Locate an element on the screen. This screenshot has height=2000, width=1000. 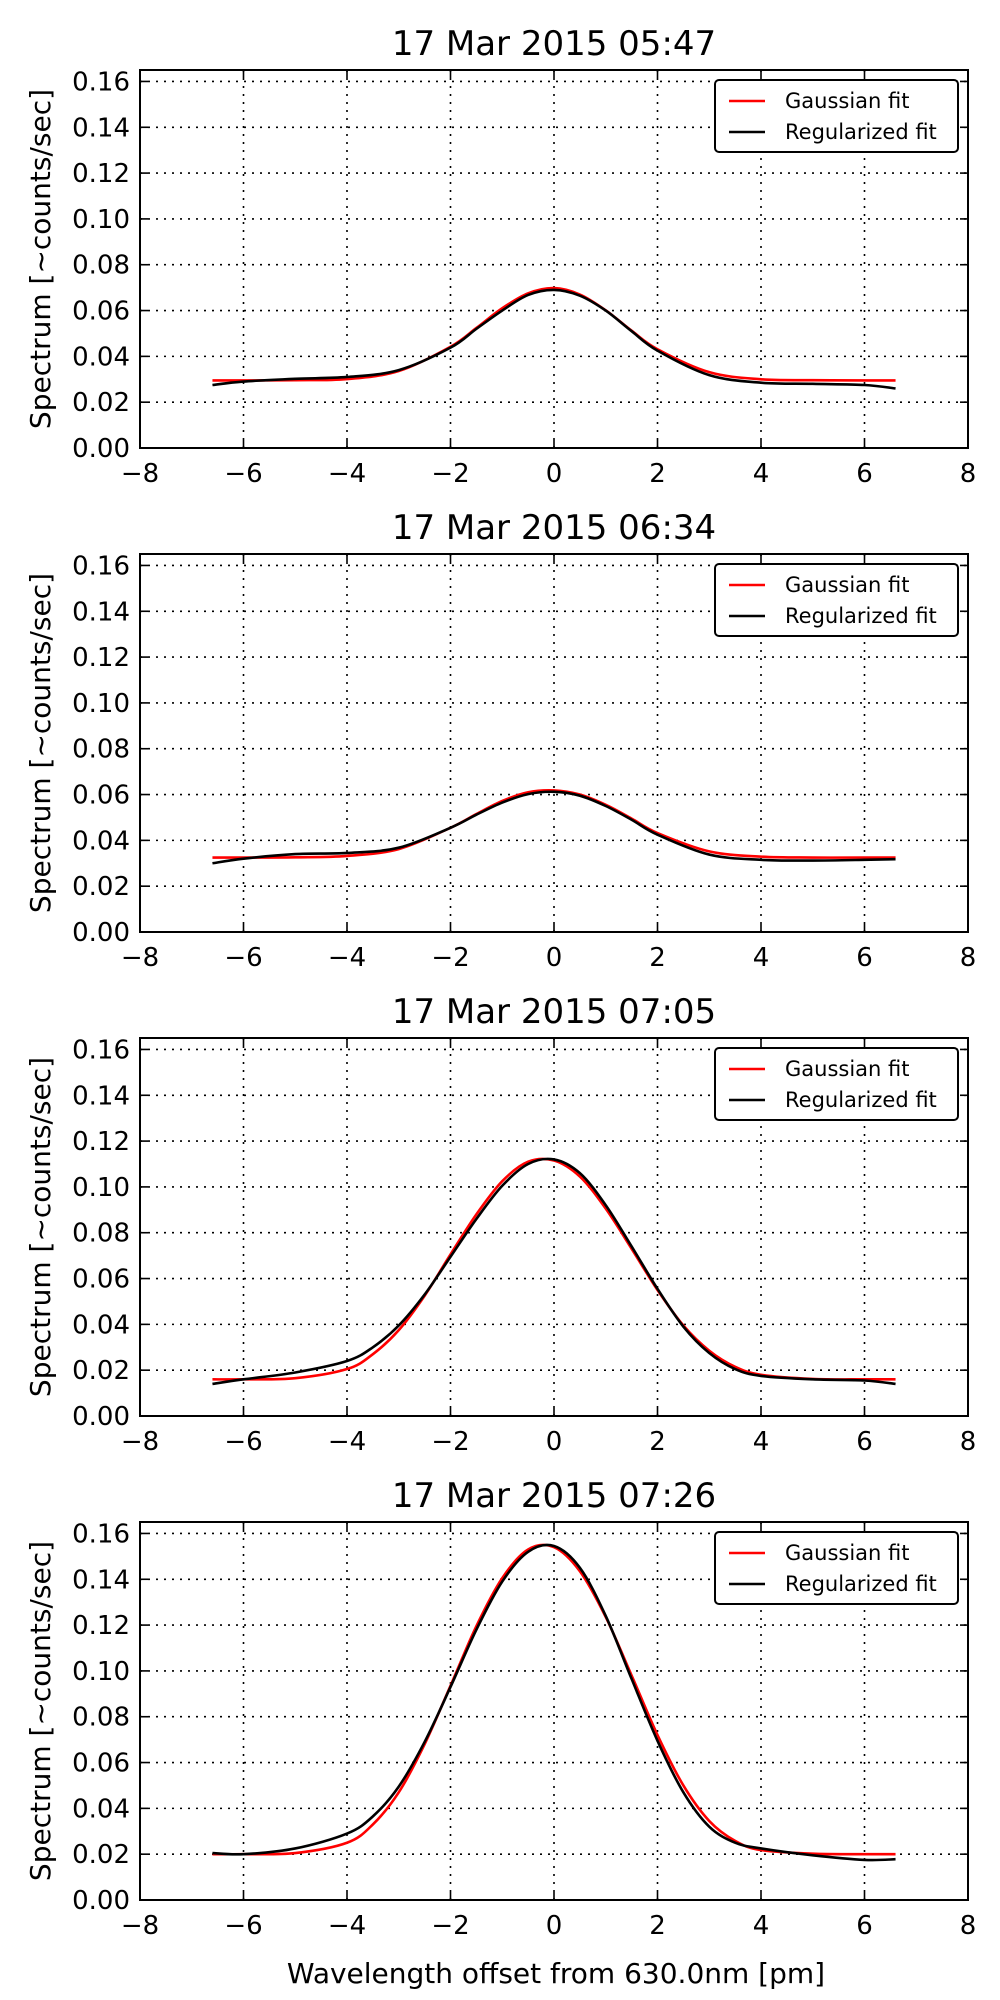
chart-title: 17 Mar 2015 07:05 is located at coordinates (554, 1012).